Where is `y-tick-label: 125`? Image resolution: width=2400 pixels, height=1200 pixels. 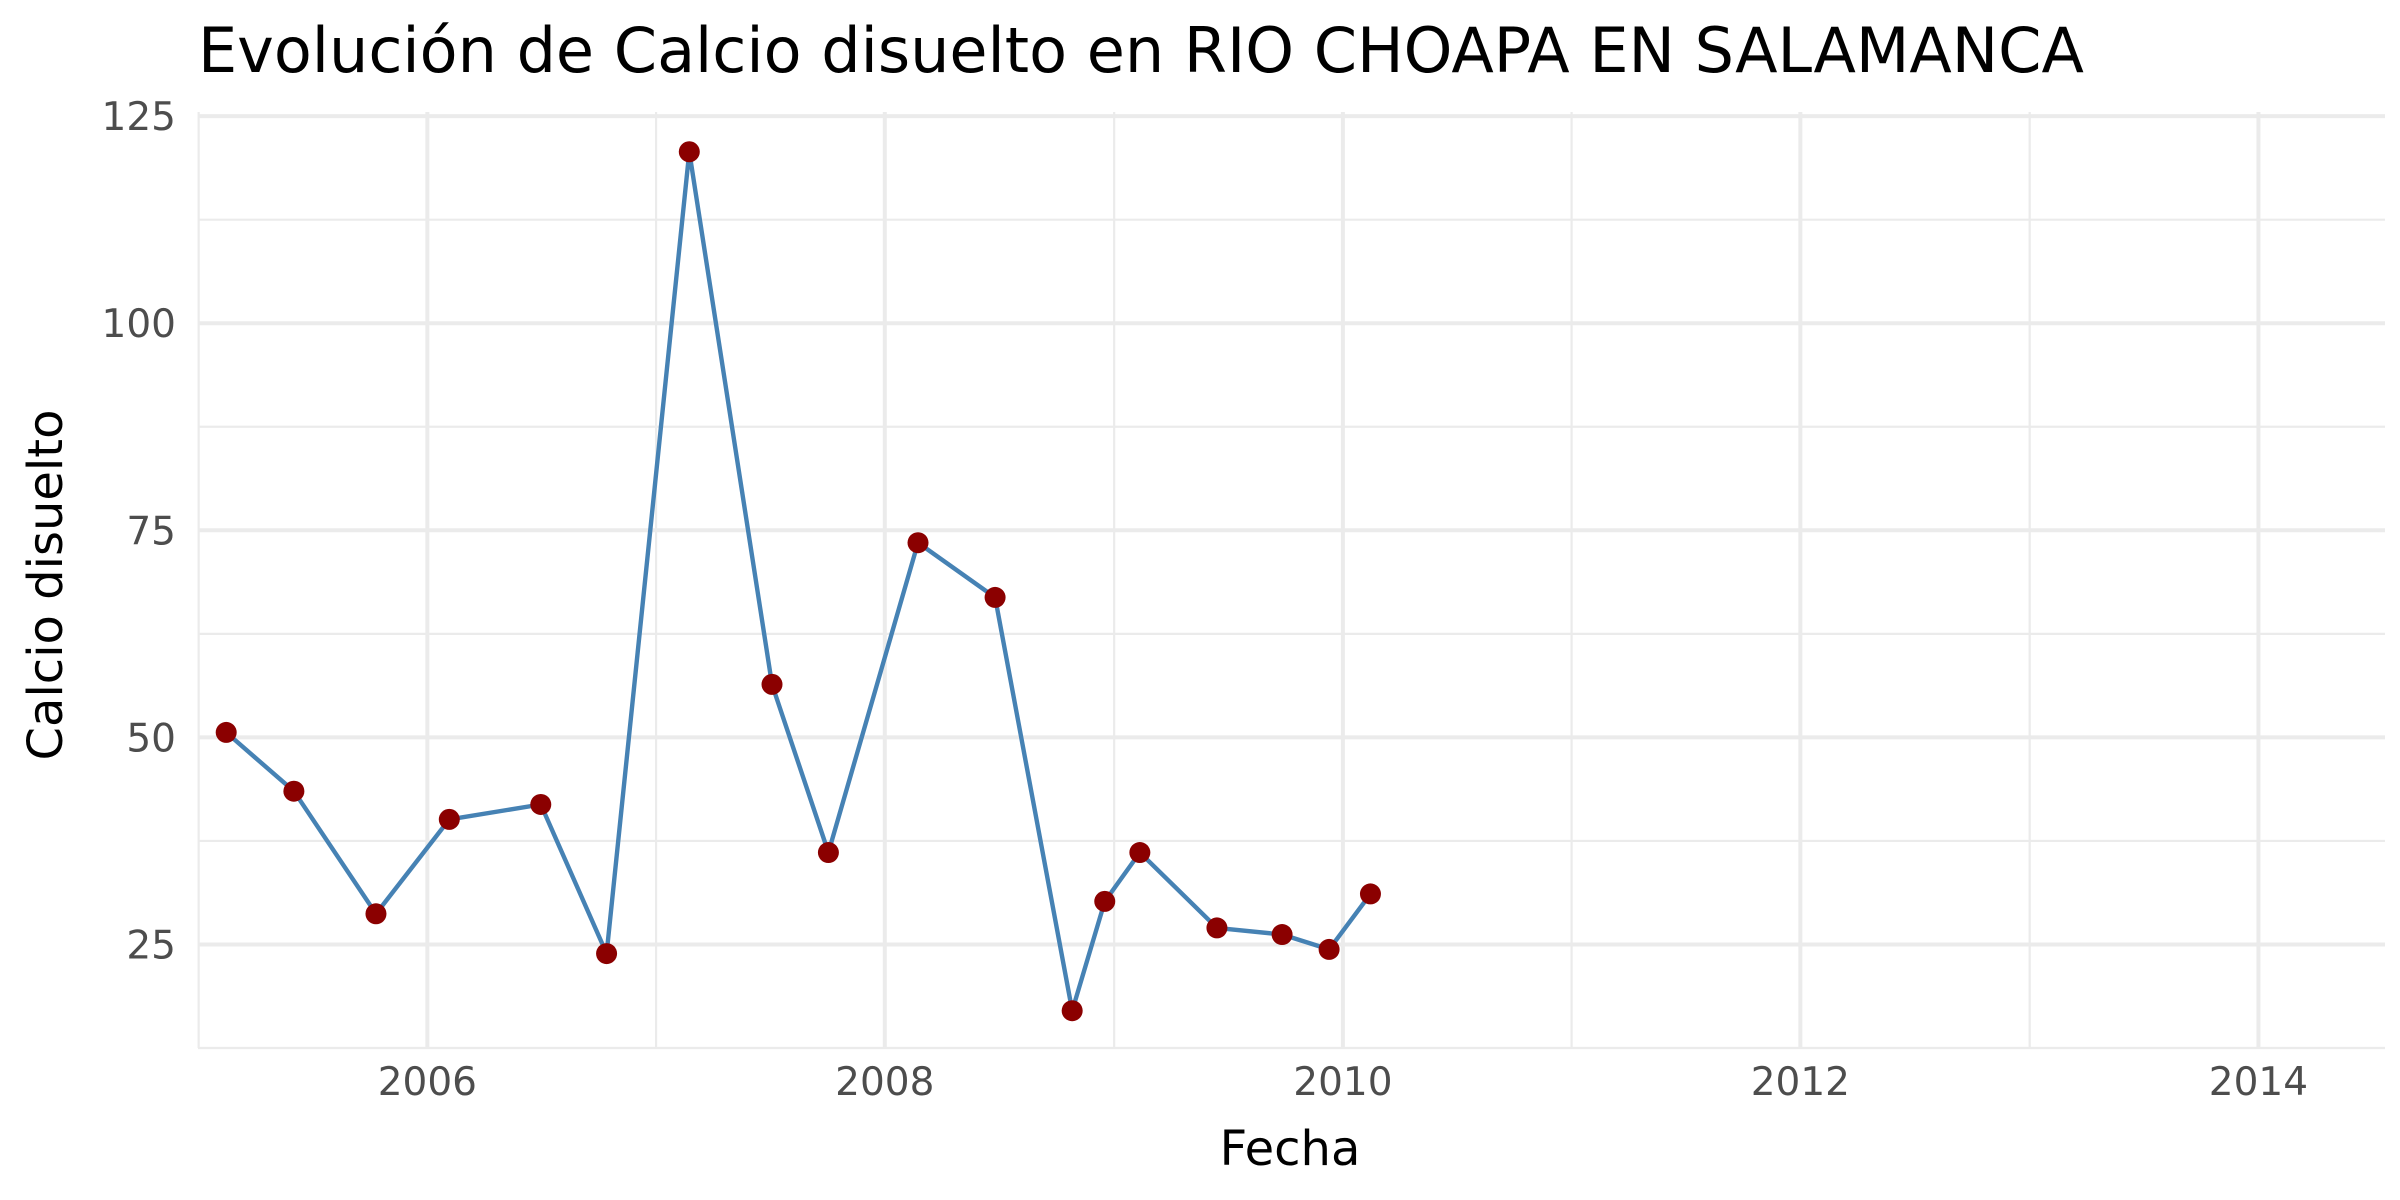 y-tick-label: 125 is located at coordinates (139, 117).